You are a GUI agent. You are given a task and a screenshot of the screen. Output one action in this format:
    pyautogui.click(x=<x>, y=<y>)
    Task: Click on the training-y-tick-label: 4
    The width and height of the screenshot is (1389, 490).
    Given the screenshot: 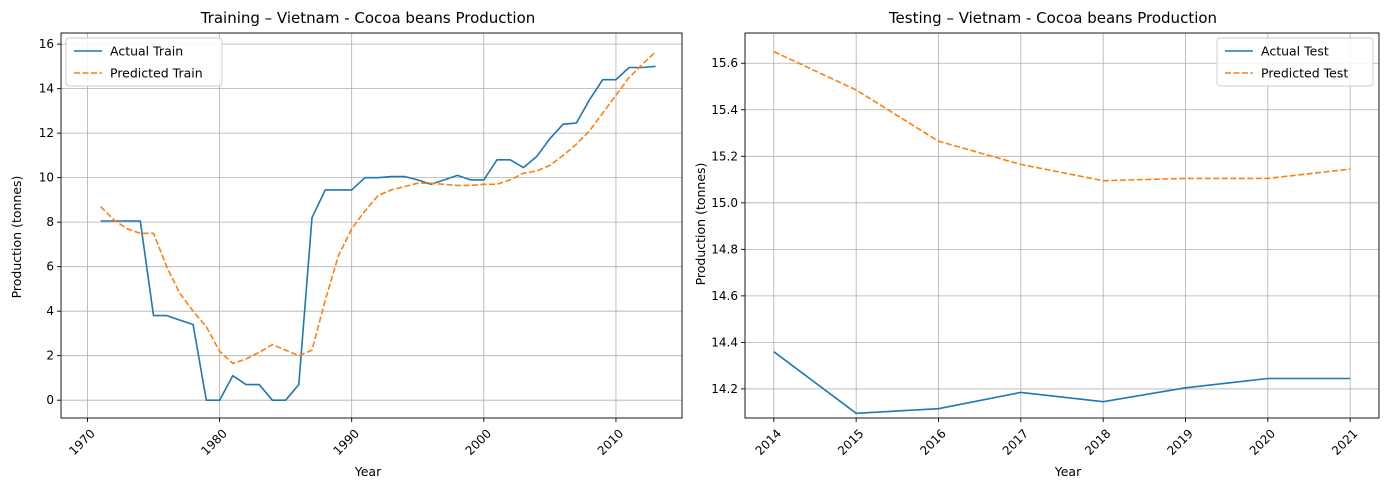 What is the action you would take?
    pyautogui.click(x=50, y=311)
    